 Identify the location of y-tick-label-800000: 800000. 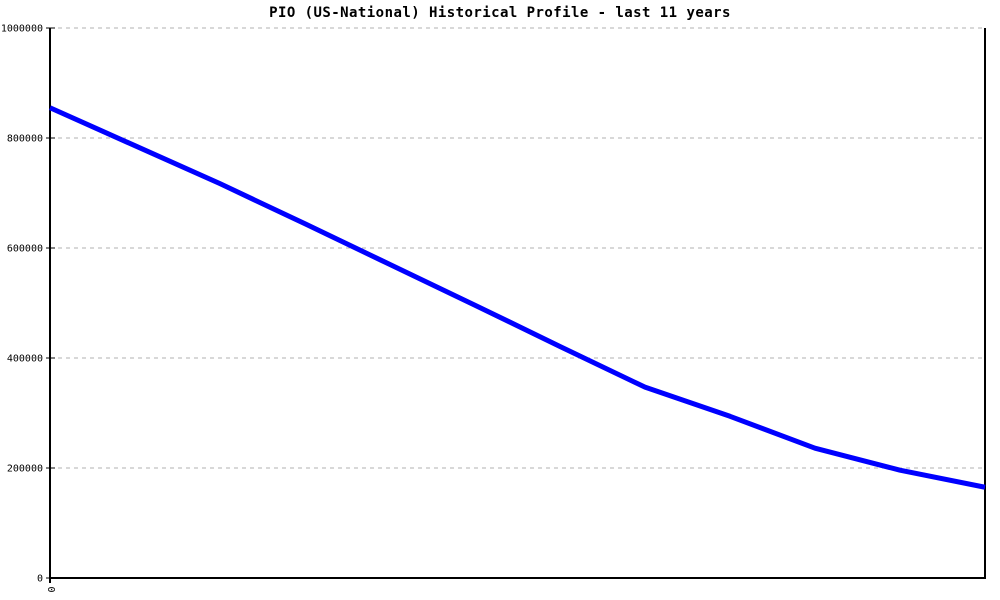
(25, 139).